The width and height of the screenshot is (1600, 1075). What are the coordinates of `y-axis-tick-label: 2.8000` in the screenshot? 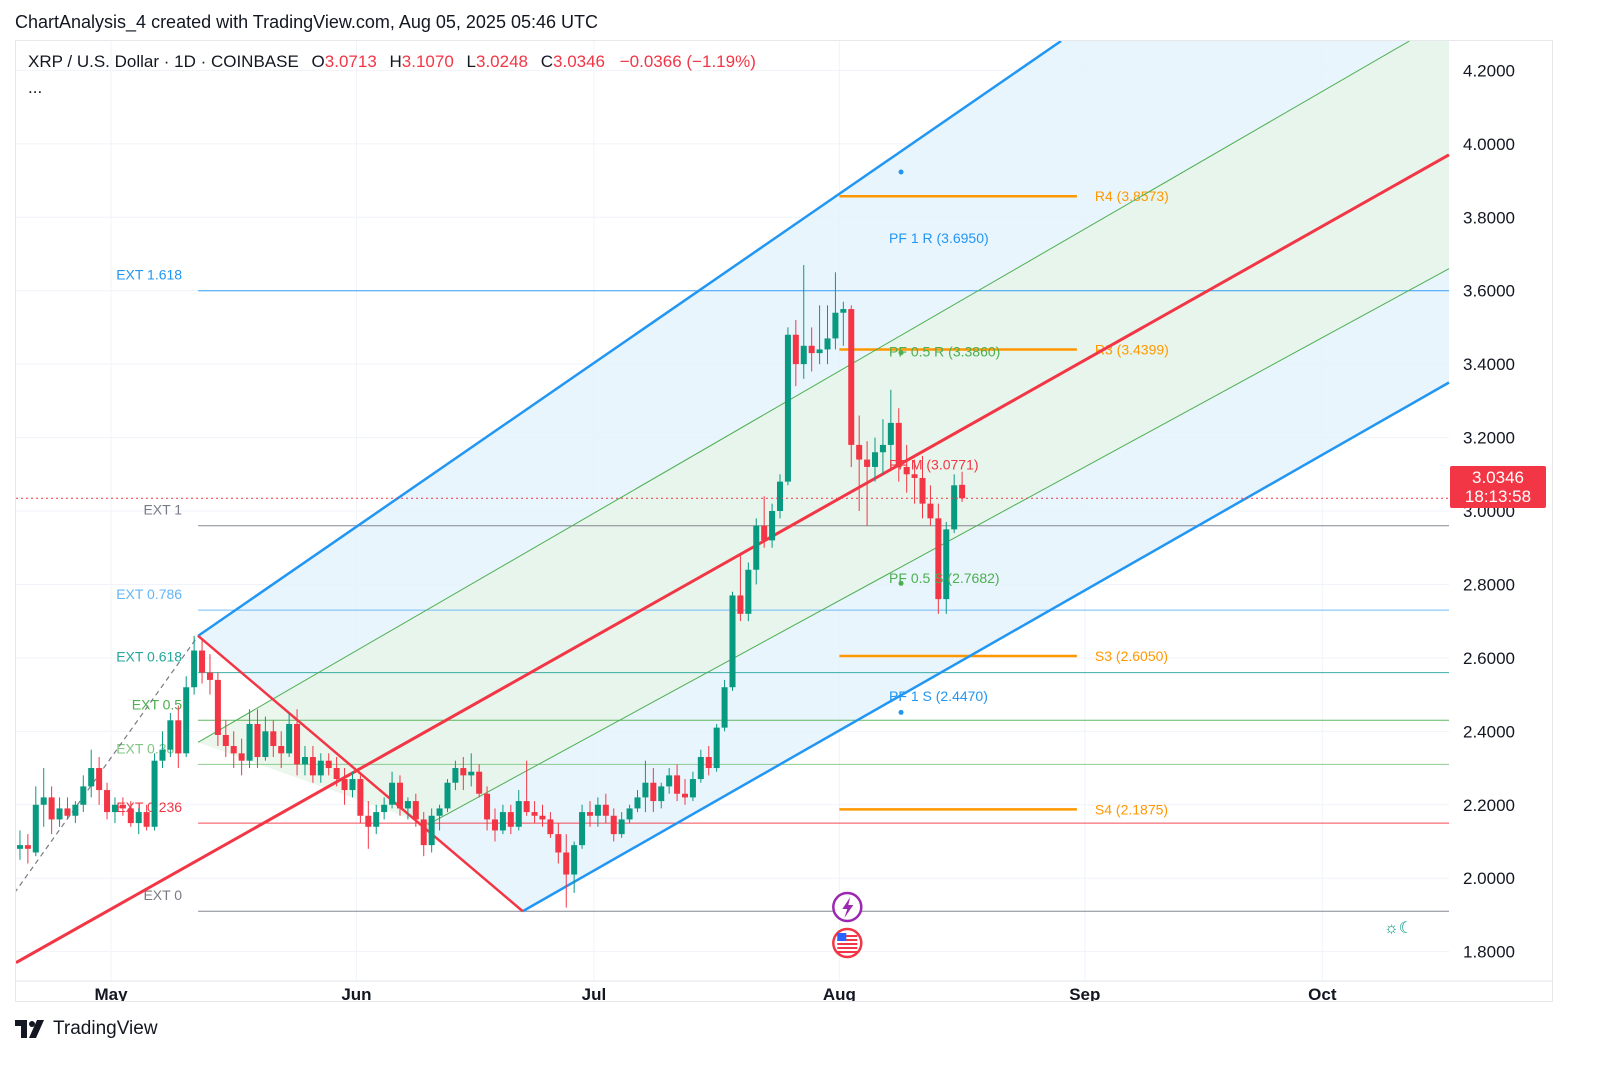 It's located at (1489, 584).